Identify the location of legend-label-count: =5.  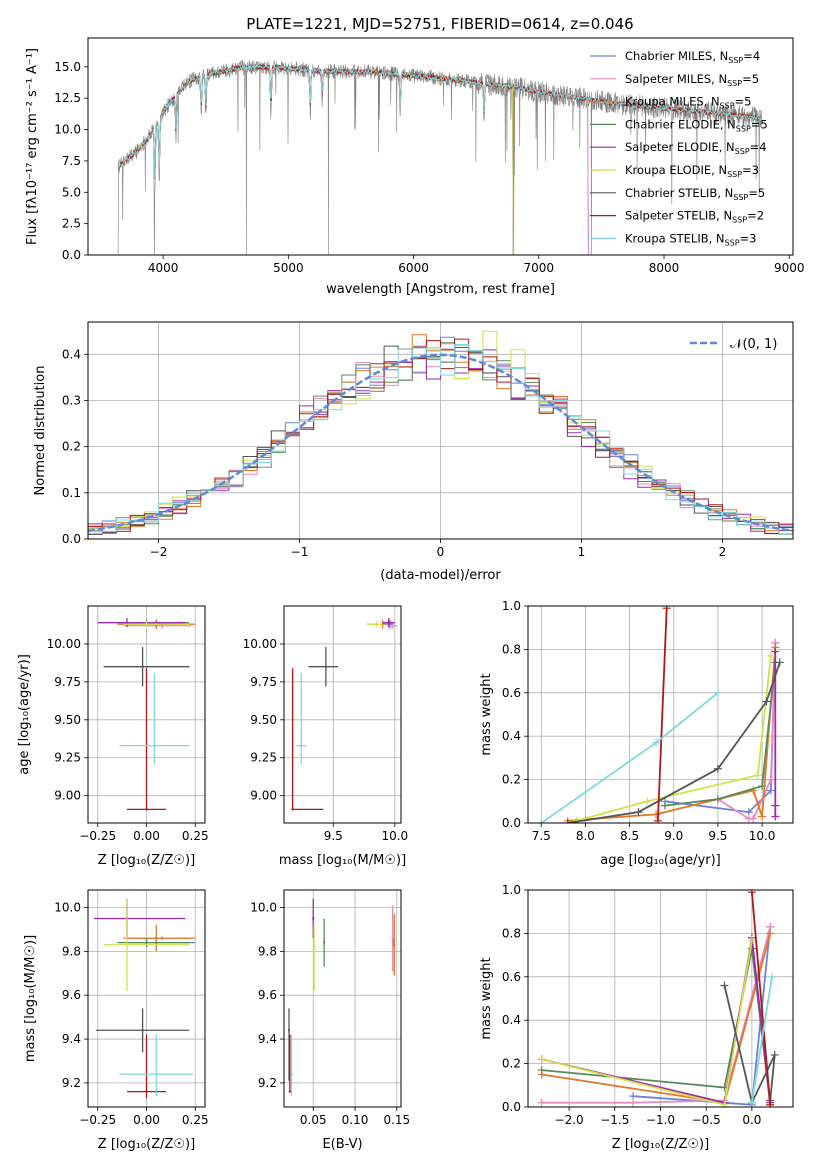
(750, 79).